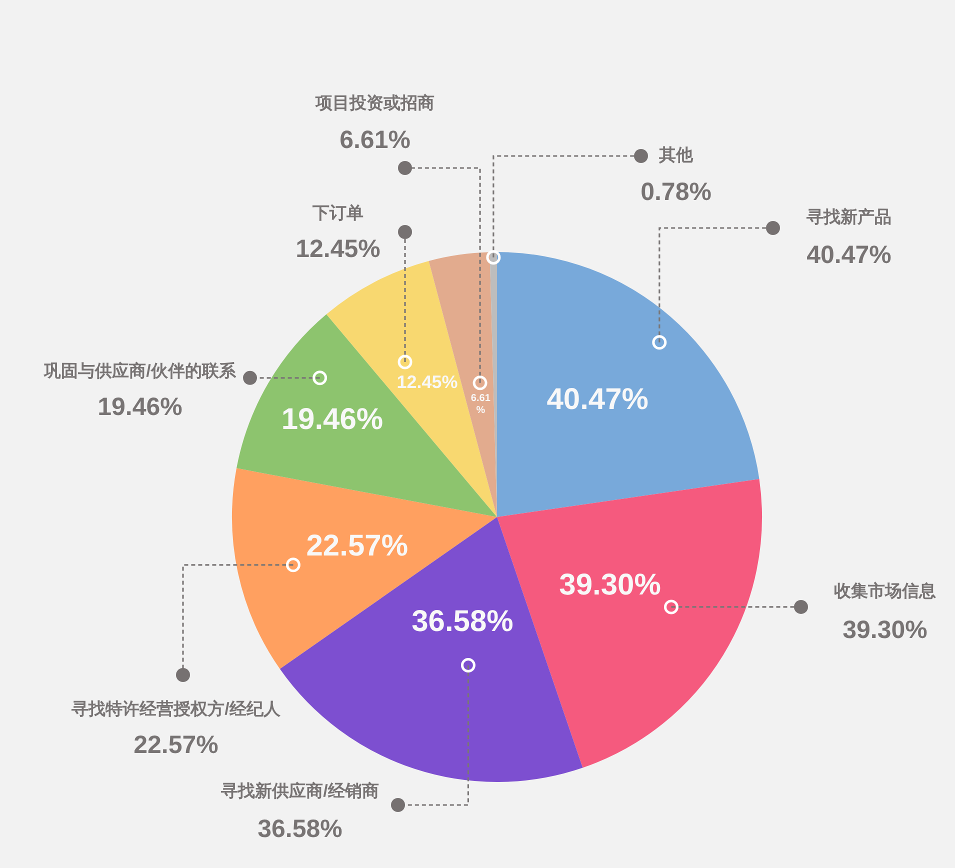 The height and width of the screenshot is (868, 955). I want to click on text: 12.45%, so click(338, 248).